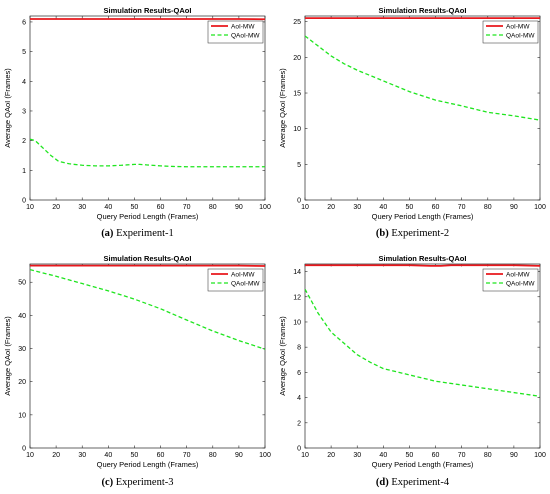  I want to click on caption-a: (a) Experiment-1, so click(137, 233).